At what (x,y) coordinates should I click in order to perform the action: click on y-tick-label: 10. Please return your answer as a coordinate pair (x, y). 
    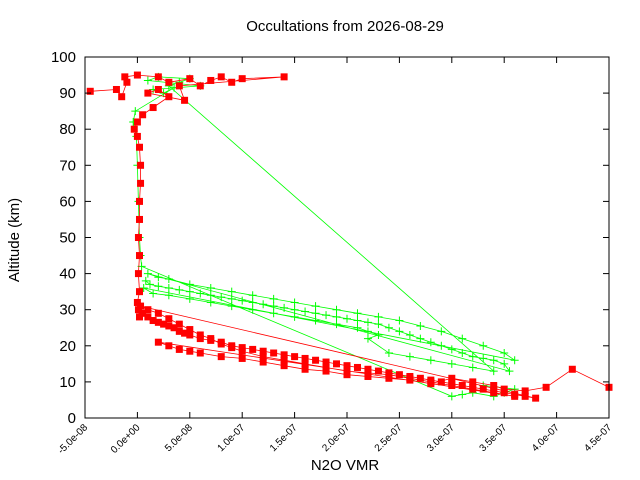
    Looking at the image, I should click on (67, 382).